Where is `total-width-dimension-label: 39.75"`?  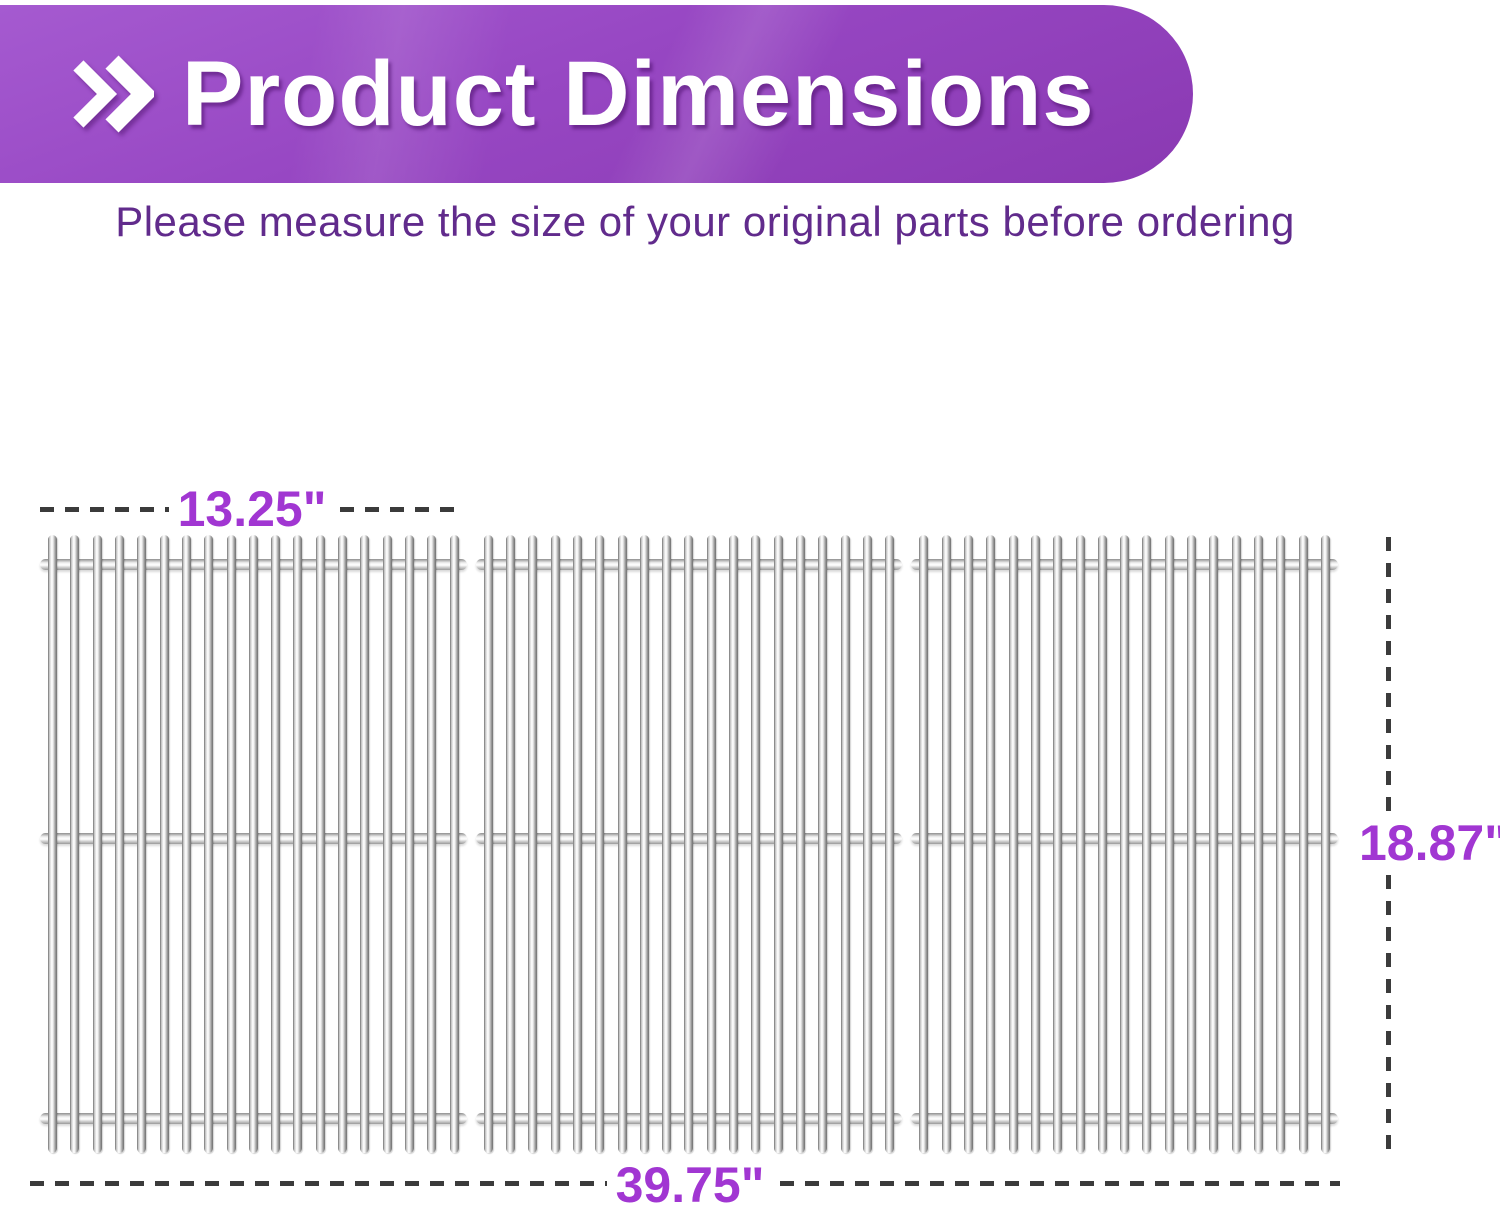 total-width-dimension-label: 39.75" is located at coordinates (690, 1183).